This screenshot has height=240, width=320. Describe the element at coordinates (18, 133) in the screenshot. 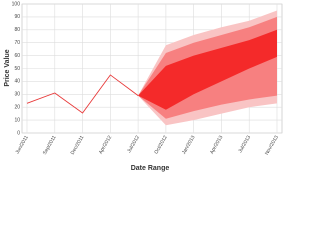

I see `y-tick-label: 0` at that location.